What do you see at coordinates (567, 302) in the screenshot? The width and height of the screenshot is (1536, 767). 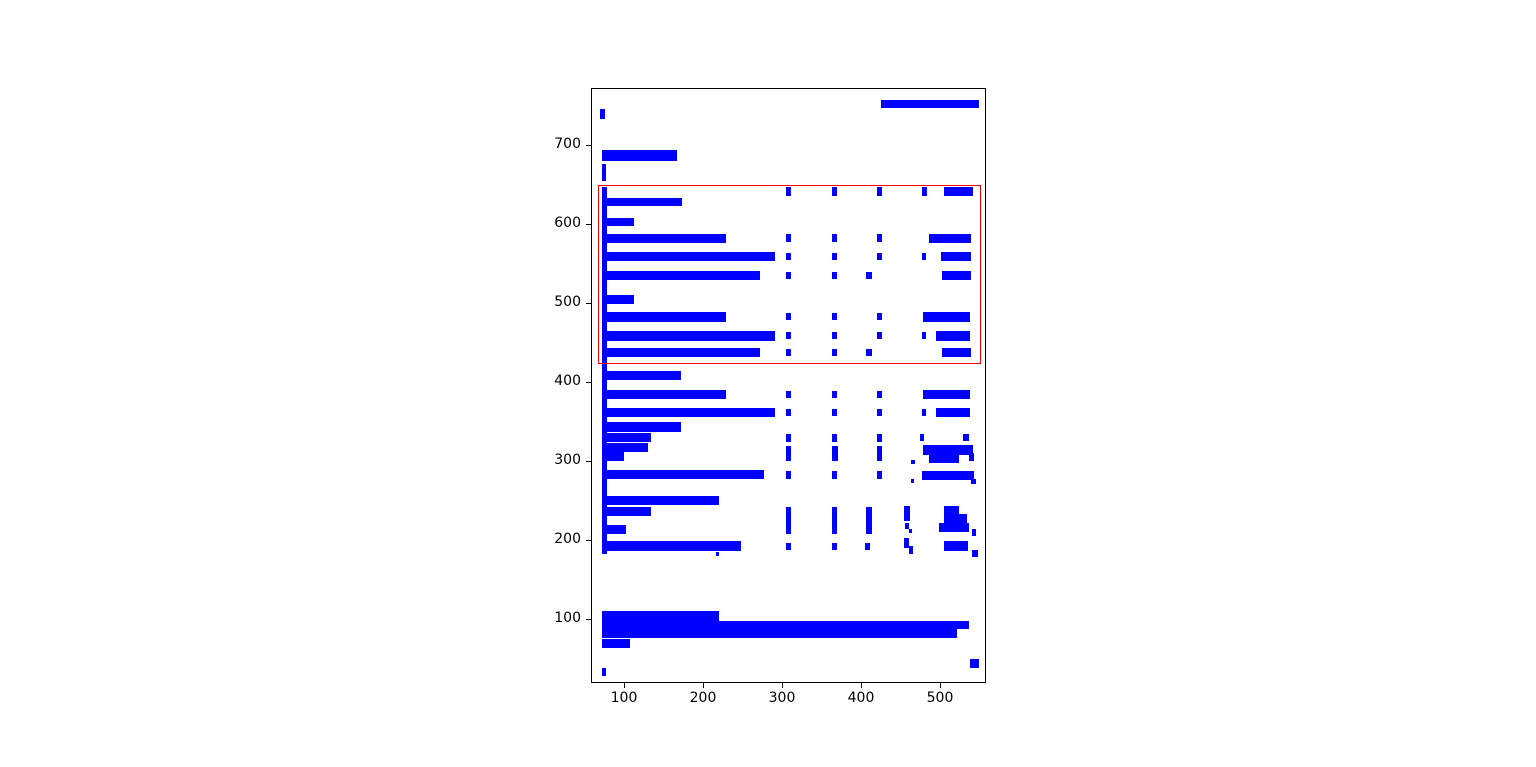 I see `y-tick-label: 500` at bounding box center [567, 302].